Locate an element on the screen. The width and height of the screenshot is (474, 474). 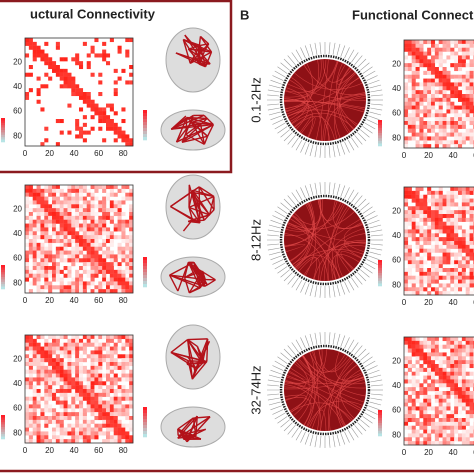
x-tick-label: 80 is located at coordinates (123, 300).